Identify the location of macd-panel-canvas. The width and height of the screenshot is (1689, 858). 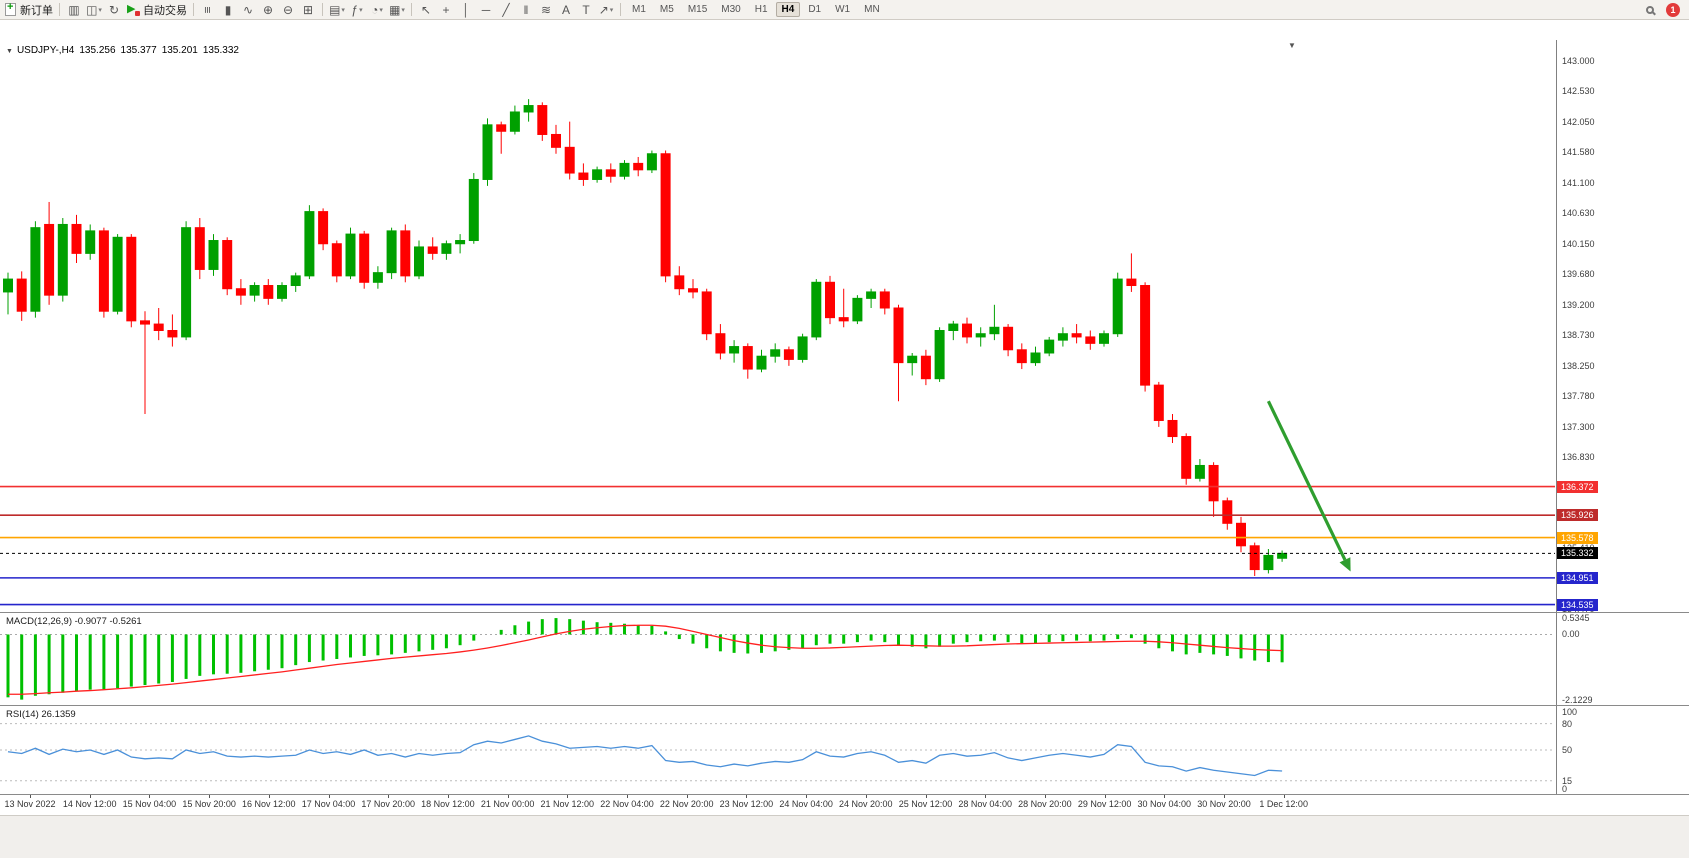
(777, 659).